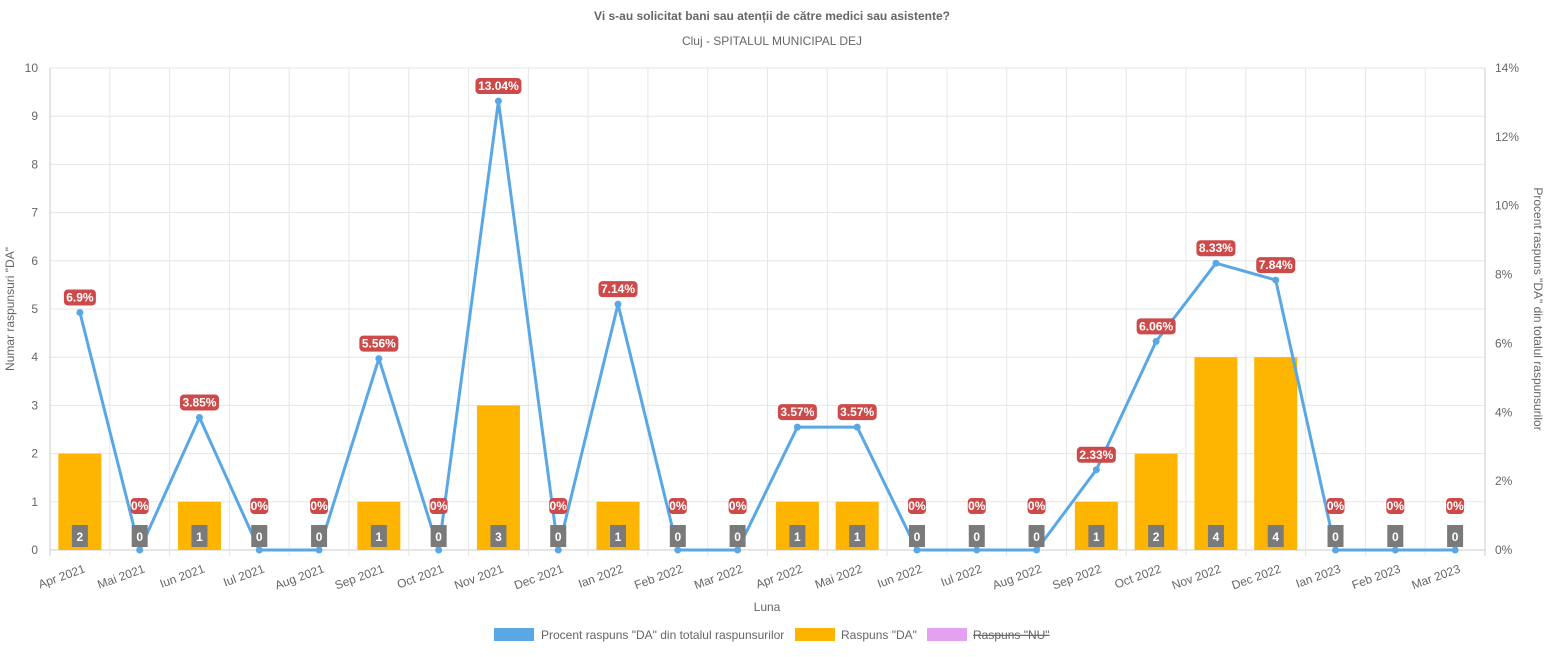 The width and height of the screenshot is (1545, 657). Describe the element at coordinates (10, 309) in the screenshot. I see `y-axis-title: Numar raspunsuri "DA"` at that location.